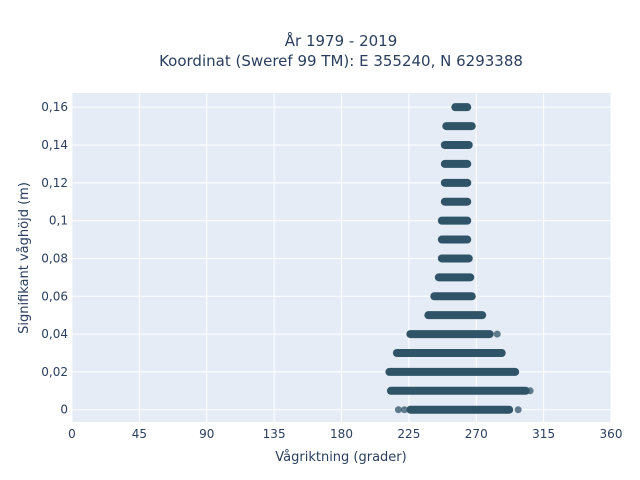 Image resolution: width=640 pixels, height=480 pixels. What do you see at coordinates (54, 296) in the screenshot?
I see `y-tick-label: 0,06` at bounding box center [54, 296].